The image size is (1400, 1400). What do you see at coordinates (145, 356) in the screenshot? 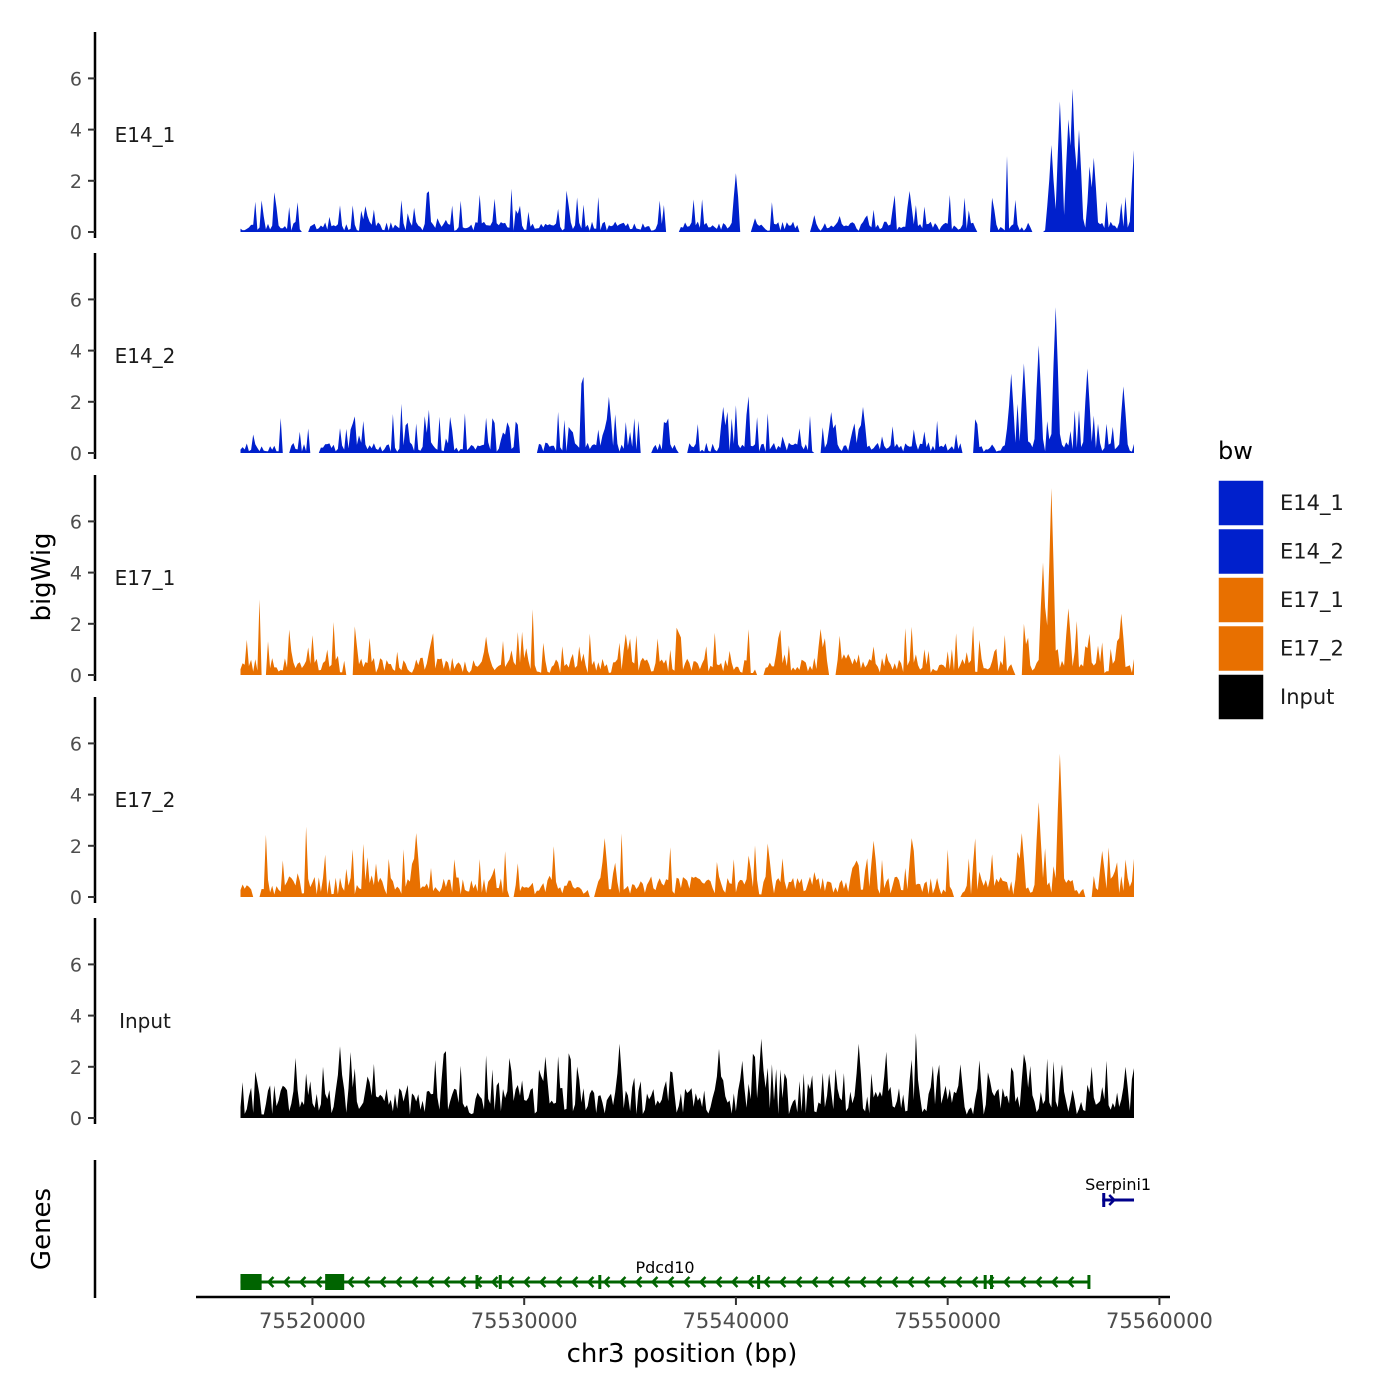
I see `track-label: E14_2` at bounding box center [145, 356].